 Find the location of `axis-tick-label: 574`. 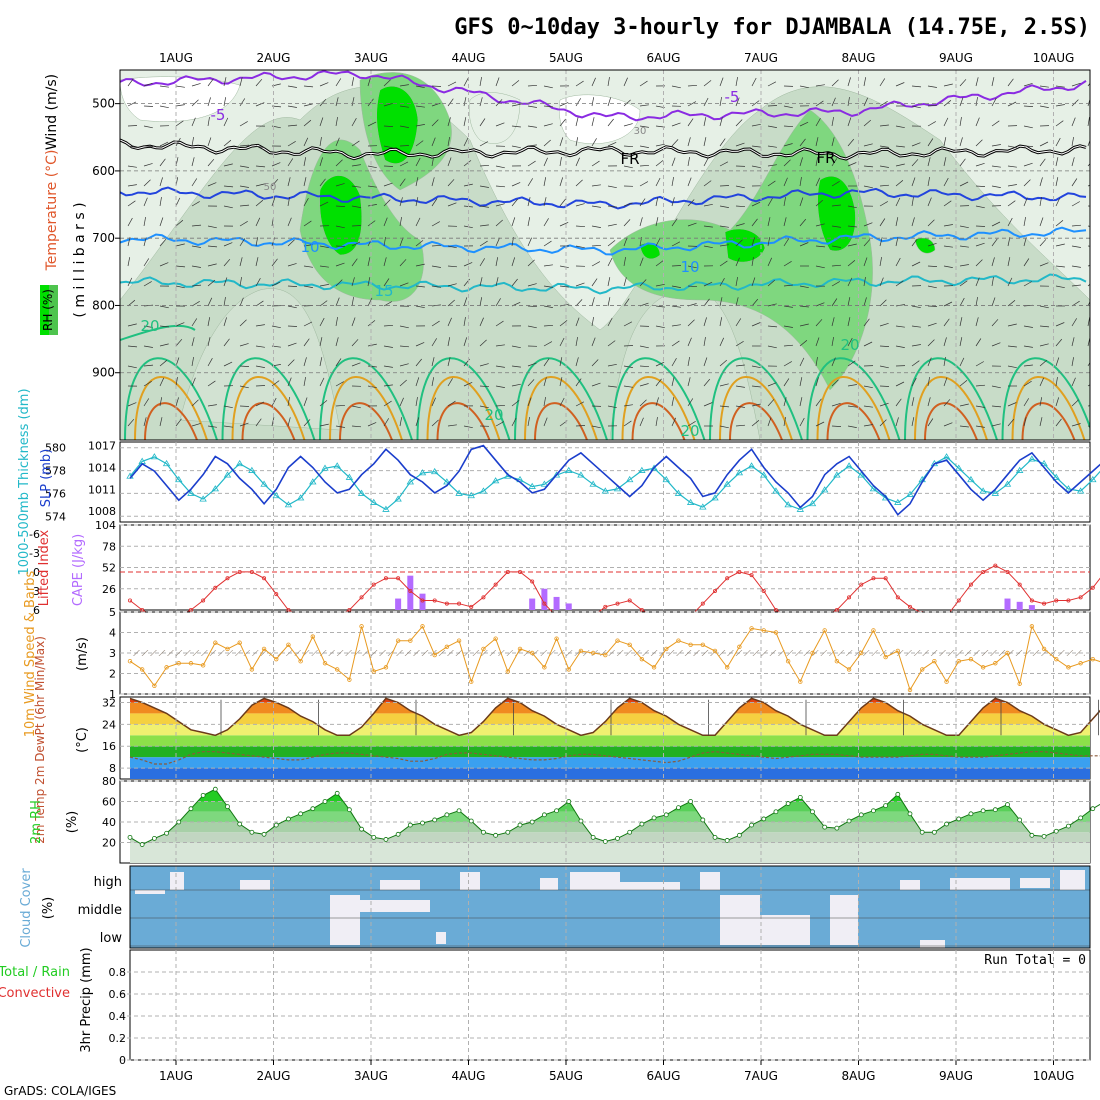

axis-tick-label: 574 is located at coordinates (55, 516).